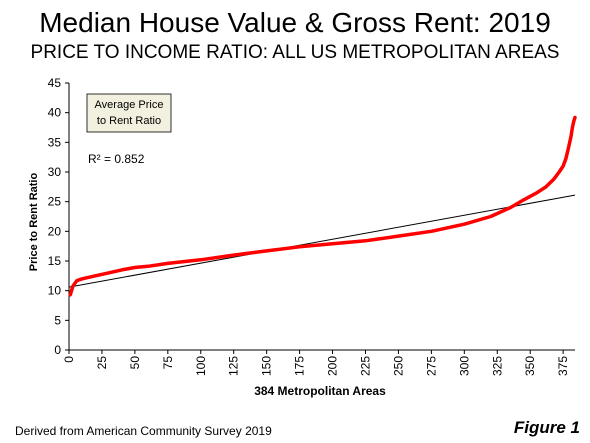 Image resolution: width=590 pixels, height=443 pixels. Describe the element at coordinates (57, 350) in the screenshot. I see `y-tick-label: 0` at that location.